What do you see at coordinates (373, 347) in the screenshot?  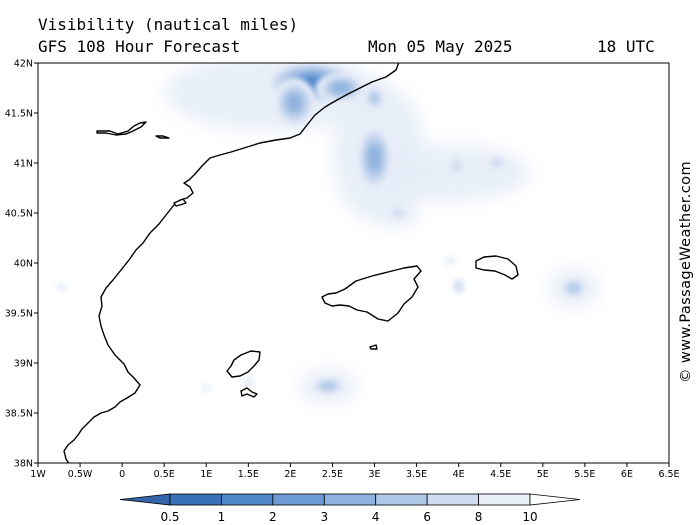 I see `cabrera-islet` at bounding box center [373, 347].